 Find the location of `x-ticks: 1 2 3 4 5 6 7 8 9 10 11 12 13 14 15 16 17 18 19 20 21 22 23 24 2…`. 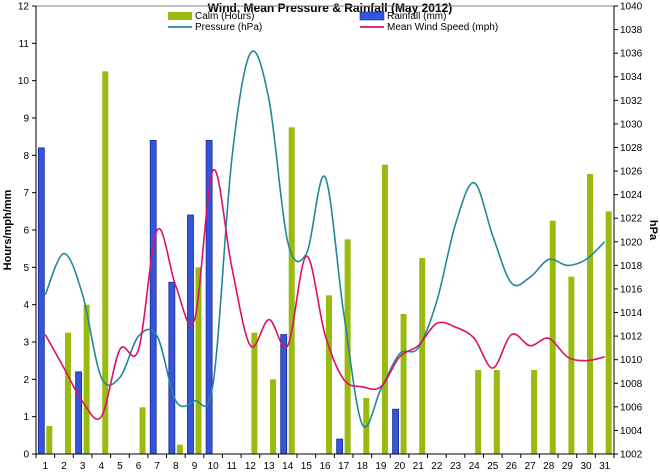

x-ticks: 1 2 3 4 5 6 7 8 9 10 11 12 13 14 15 16 17 18 19 20 21 22 23 24 2… is located at coordinates (325, 463).